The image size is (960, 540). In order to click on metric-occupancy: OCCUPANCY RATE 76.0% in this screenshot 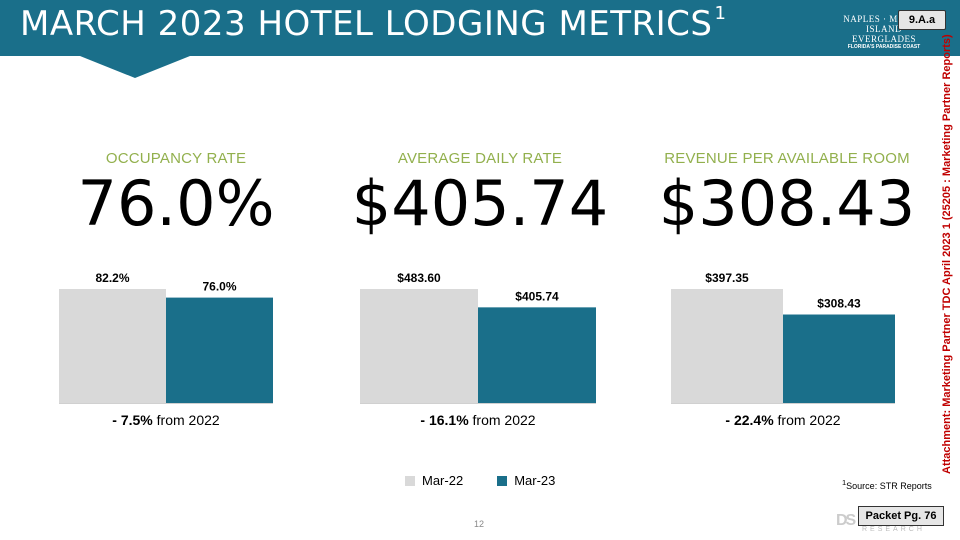, I will do `click(176, 194)`.